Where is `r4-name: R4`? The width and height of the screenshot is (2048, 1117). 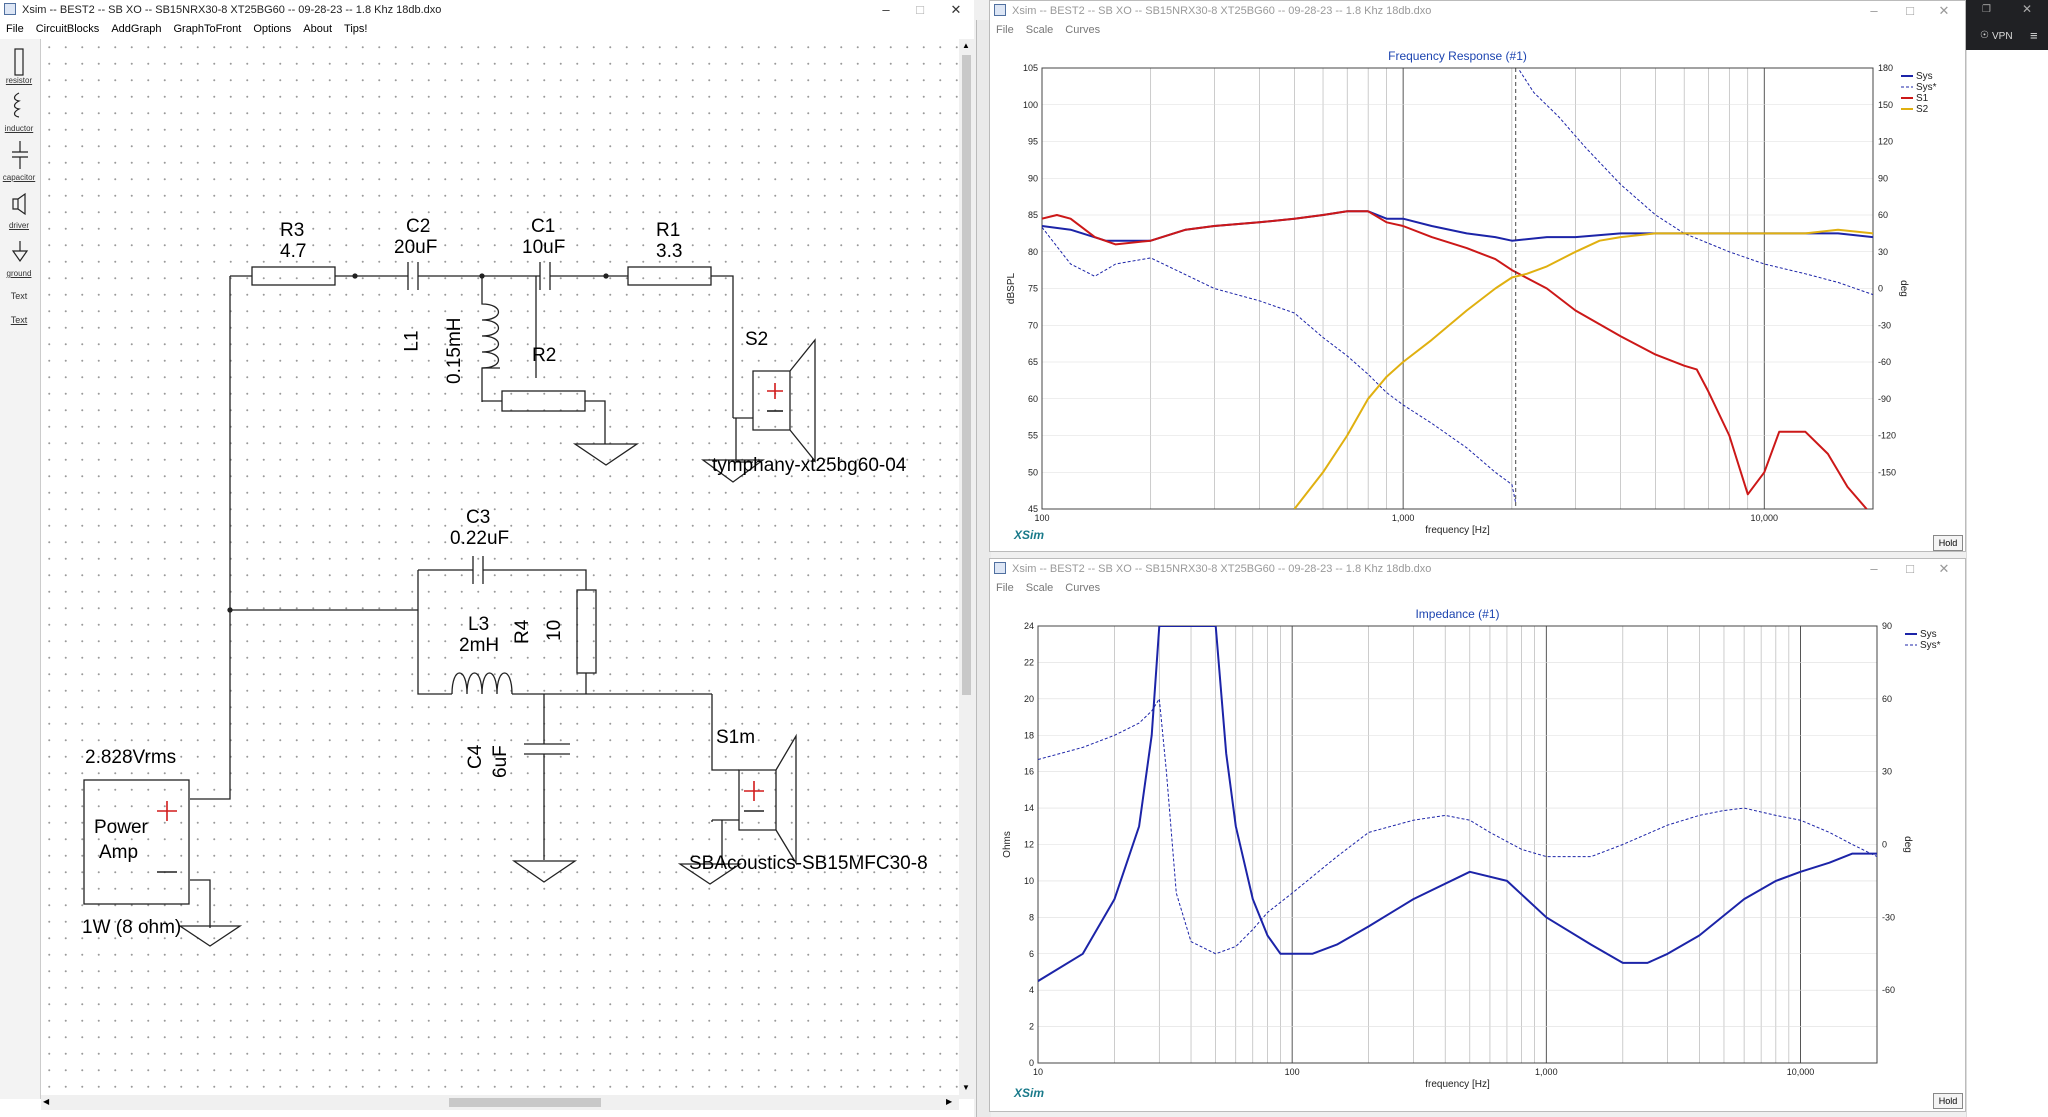
r4-name: R4 is located at coordinates (522, 631).